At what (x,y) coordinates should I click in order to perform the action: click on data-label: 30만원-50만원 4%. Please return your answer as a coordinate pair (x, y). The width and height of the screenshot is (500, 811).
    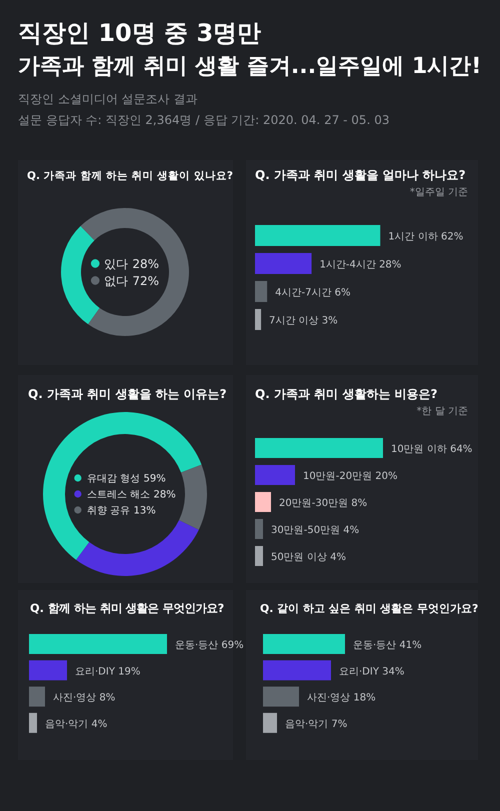
    Looking at the image, I should click on (315, 530).